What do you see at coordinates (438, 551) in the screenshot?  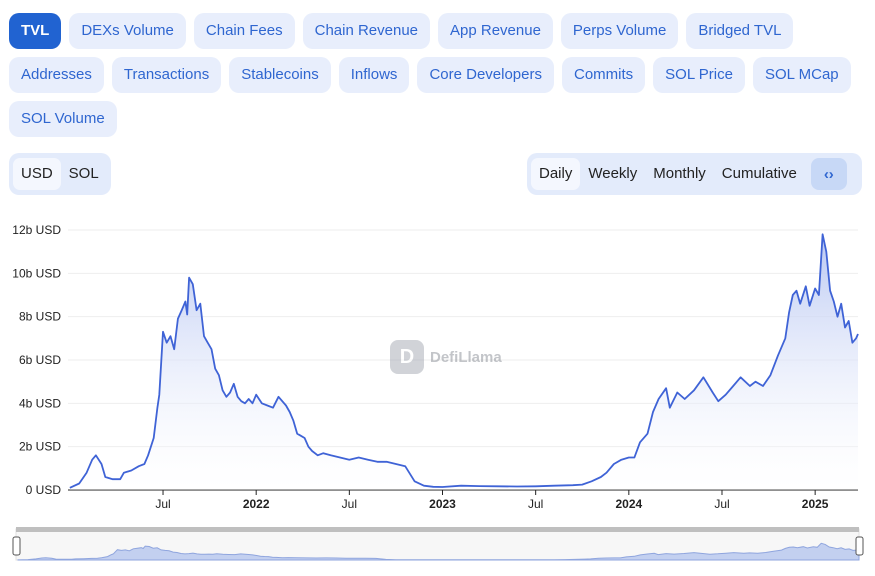 I see `range-slider-preview` at bounding box center [438, 551].